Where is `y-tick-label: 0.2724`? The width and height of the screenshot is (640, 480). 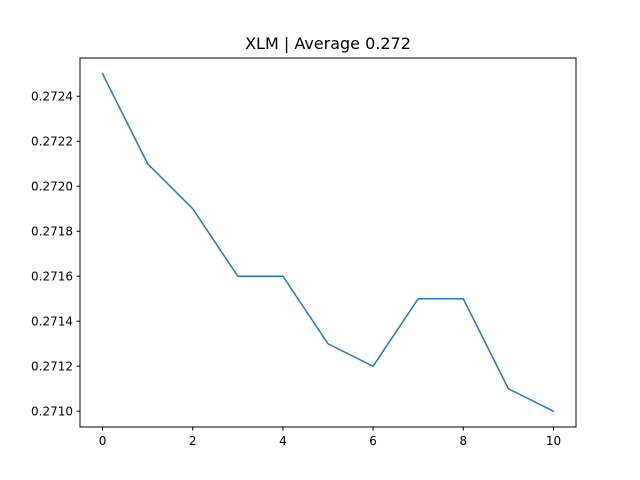
y-tick-label: 0.2724 is located at coordinates (52, 97).